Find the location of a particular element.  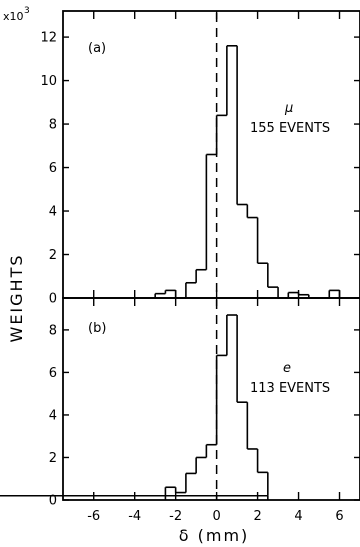

panel-a-y-tick-label: 2 is located at coordinates (53, 255).